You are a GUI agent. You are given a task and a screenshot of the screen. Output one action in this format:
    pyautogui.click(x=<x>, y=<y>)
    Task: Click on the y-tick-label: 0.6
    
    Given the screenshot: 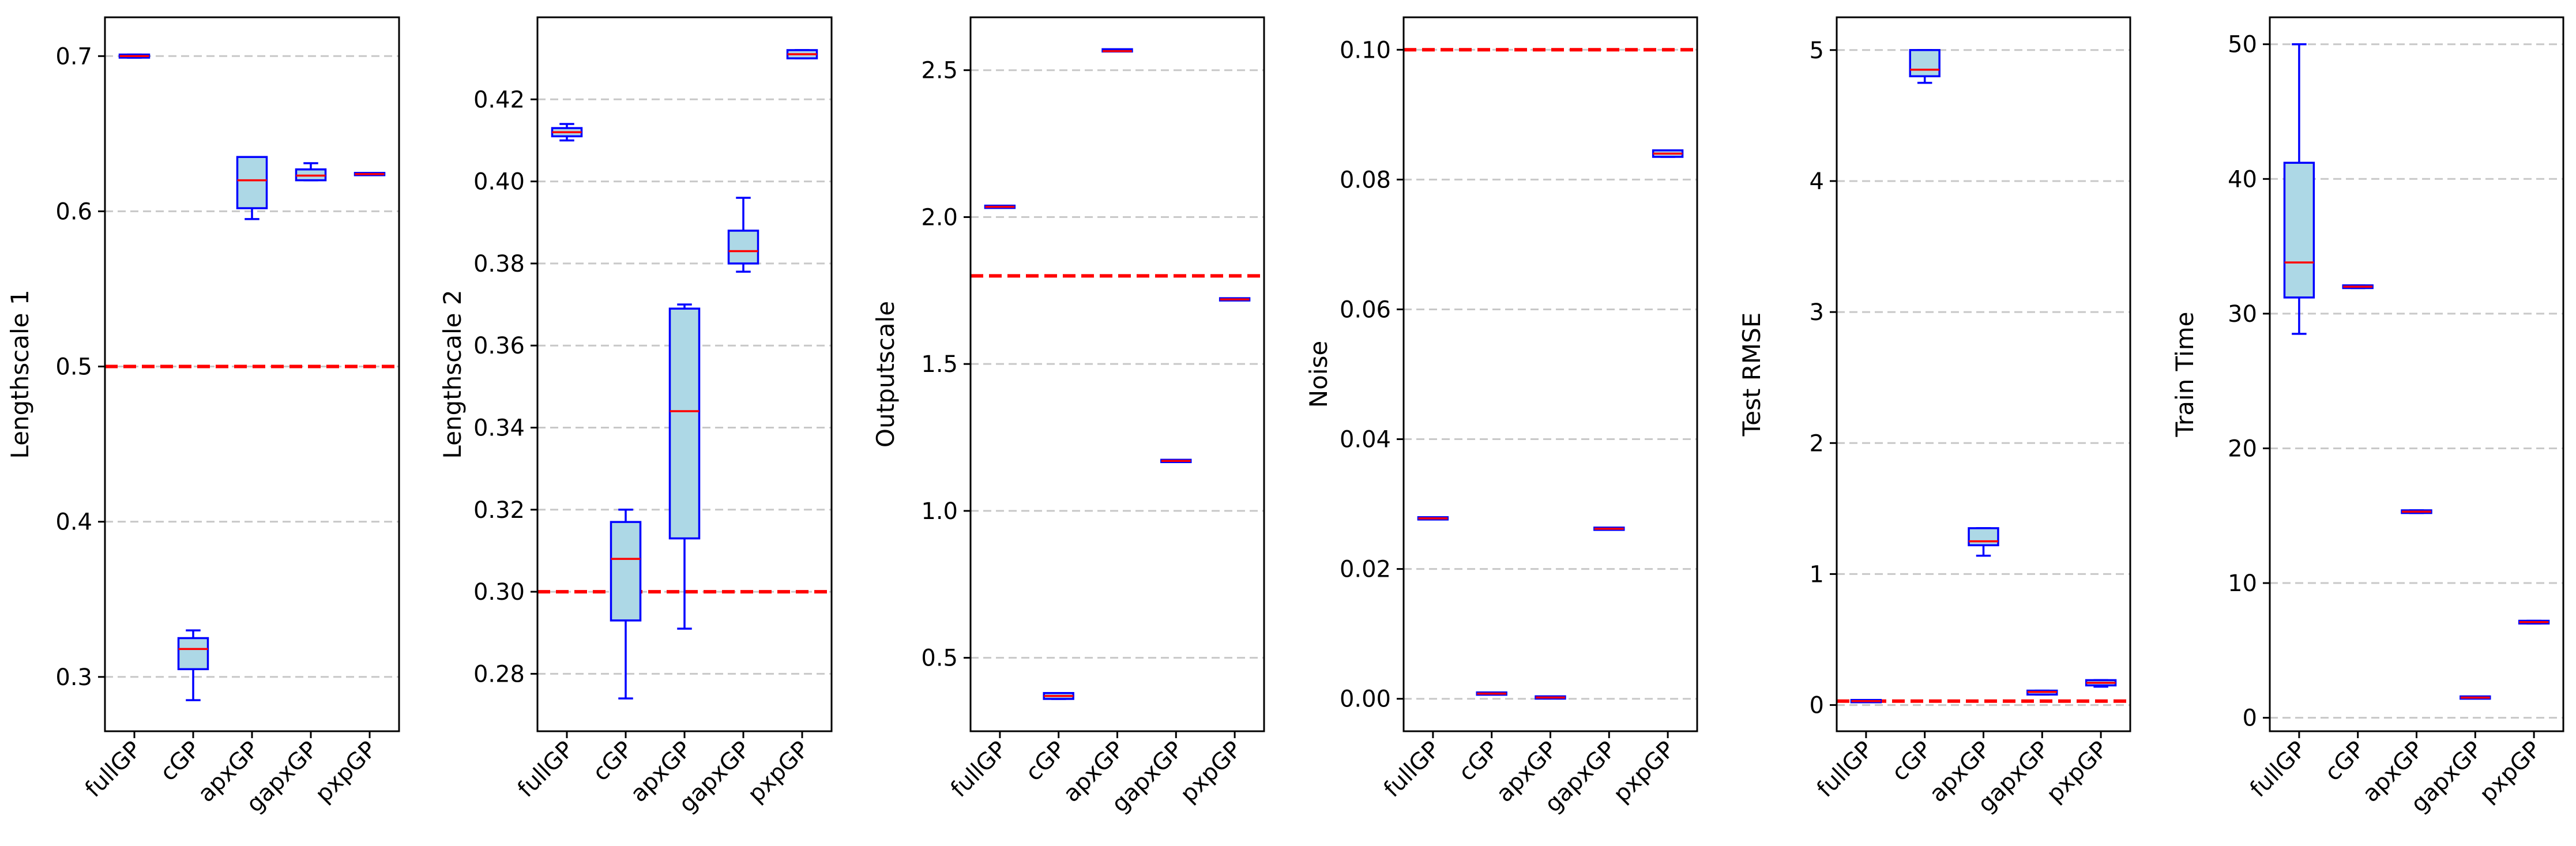 What is the action you would take?
    pyautogui.click(x=73, y=211)
    